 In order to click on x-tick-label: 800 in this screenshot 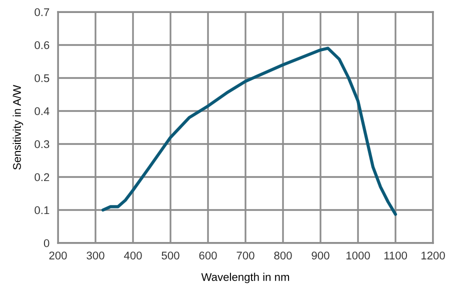, I will do `click(283, 256)`.